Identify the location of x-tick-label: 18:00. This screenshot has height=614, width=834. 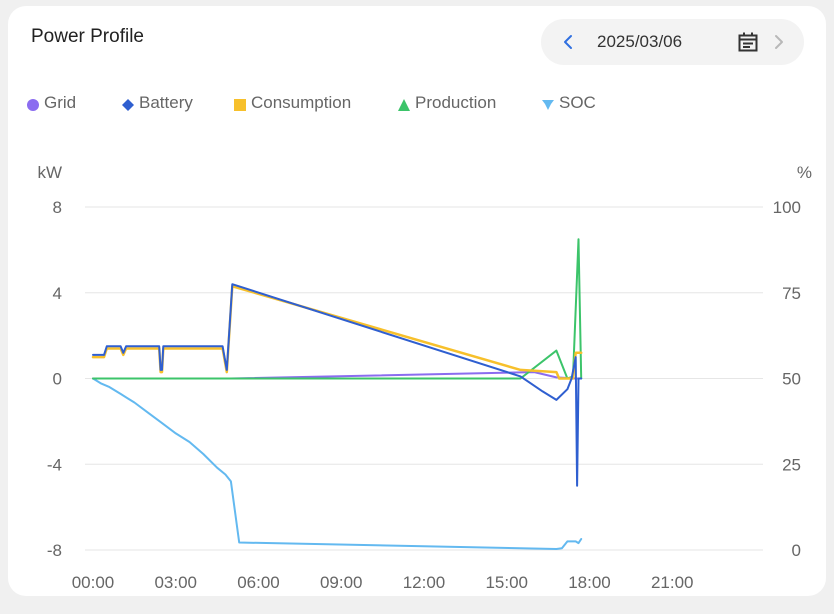
(589, 582).